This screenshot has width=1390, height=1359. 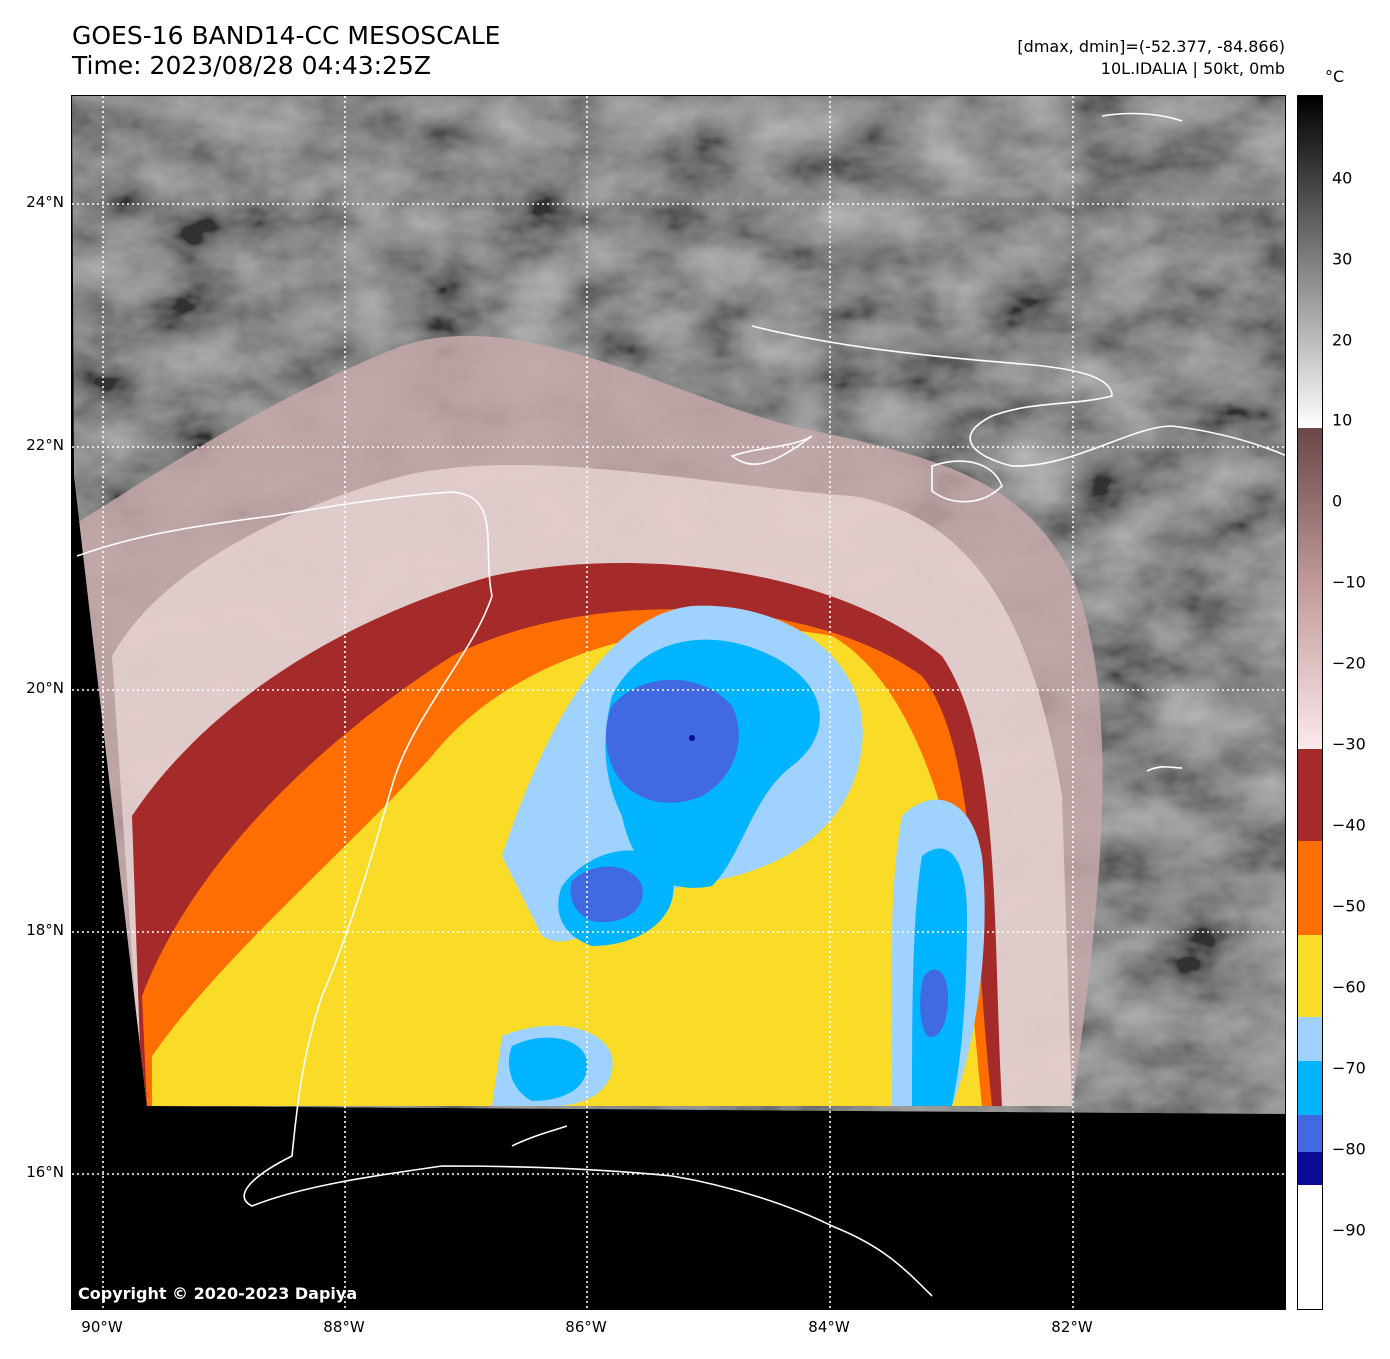 I want to click on colorbar-tick-10: 10, so click(x=1342, y=420).